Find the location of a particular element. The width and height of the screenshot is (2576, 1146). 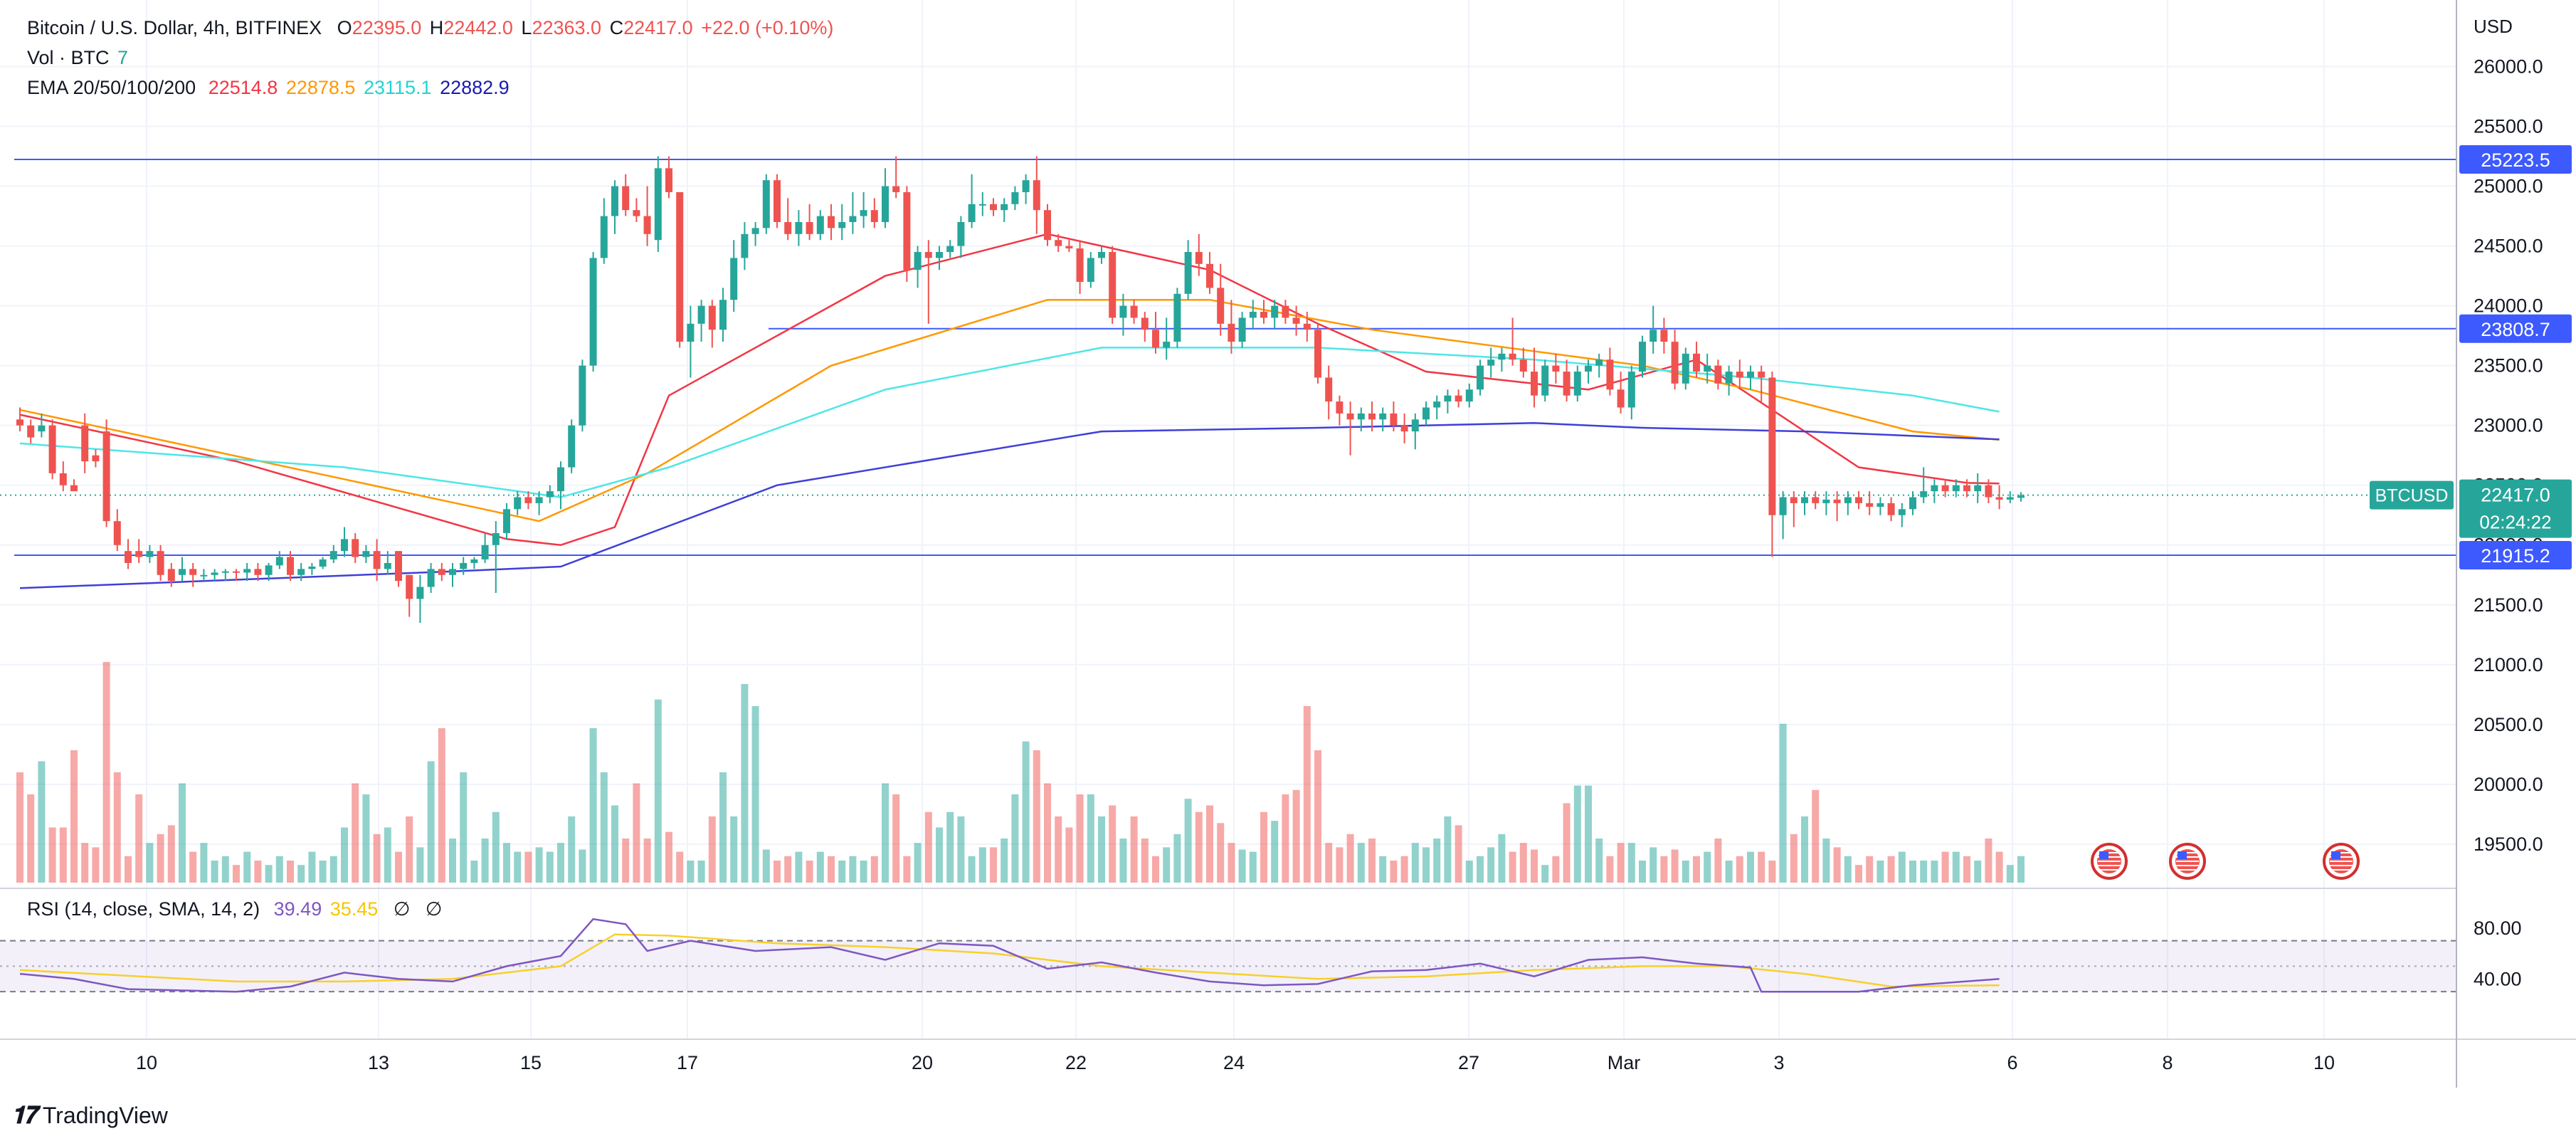

ema200-value: 22882.9 is located at coordinates (475, 87).